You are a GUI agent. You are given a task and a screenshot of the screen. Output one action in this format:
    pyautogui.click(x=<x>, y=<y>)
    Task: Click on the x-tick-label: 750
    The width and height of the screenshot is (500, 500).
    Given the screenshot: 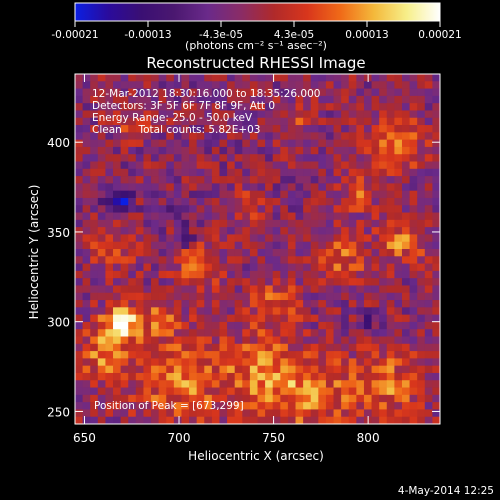 What is the action you would take?
    pyautogui.click(x=273, y=438)
    